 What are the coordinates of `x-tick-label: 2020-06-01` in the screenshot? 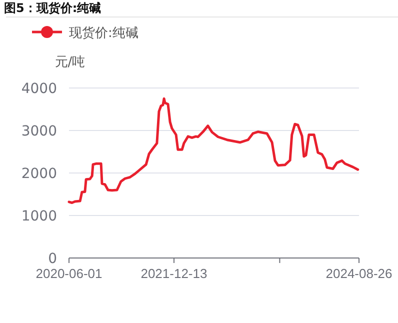 It's located at (69, 273).